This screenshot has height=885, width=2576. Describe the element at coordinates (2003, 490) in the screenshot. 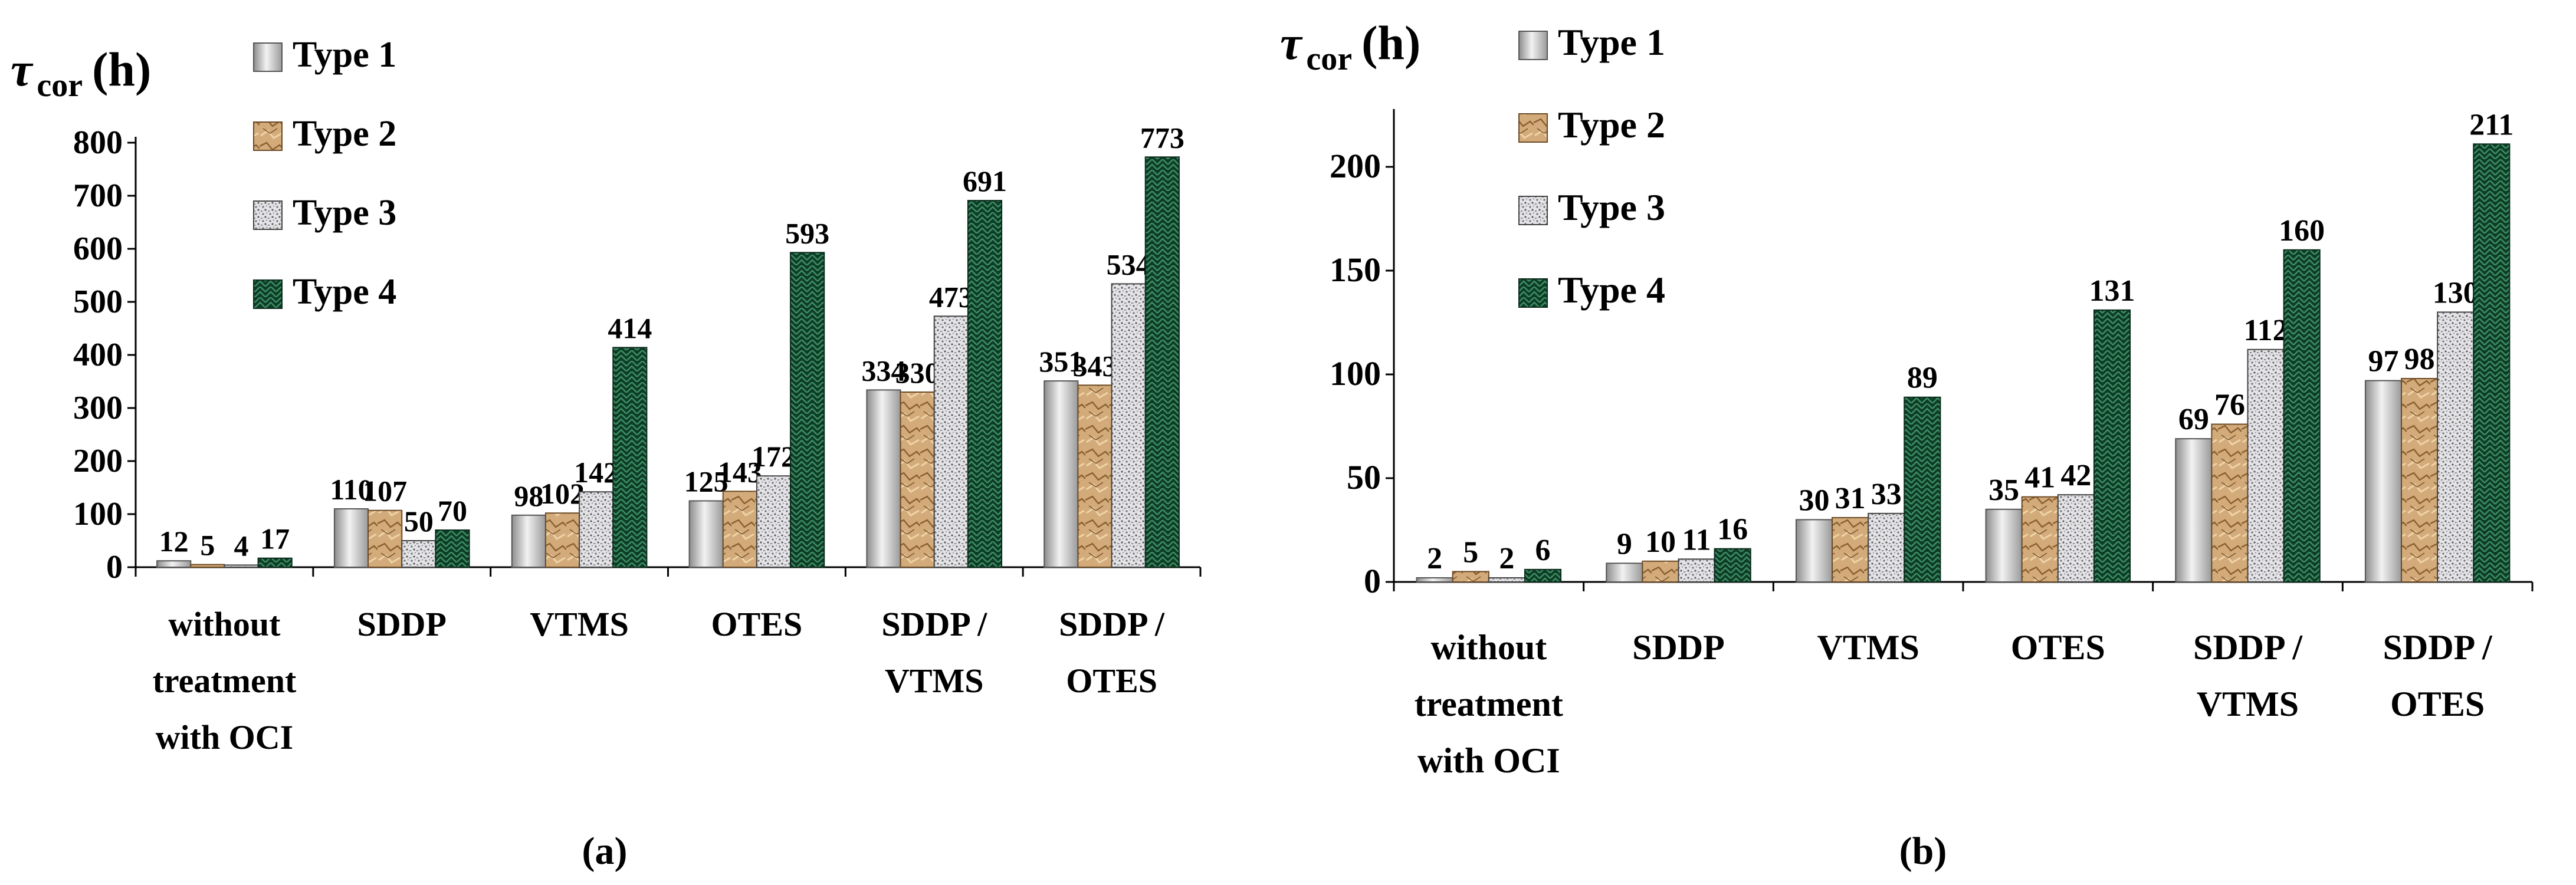

I see `data-label: 35` at that location.